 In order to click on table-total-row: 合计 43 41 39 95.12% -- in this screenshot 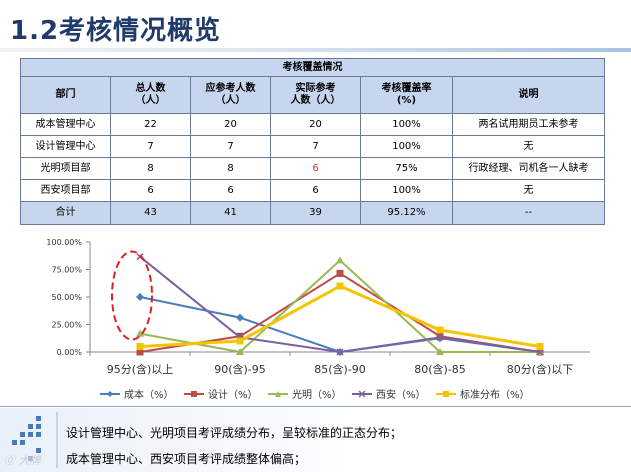, I will do `click(313, 213)`.